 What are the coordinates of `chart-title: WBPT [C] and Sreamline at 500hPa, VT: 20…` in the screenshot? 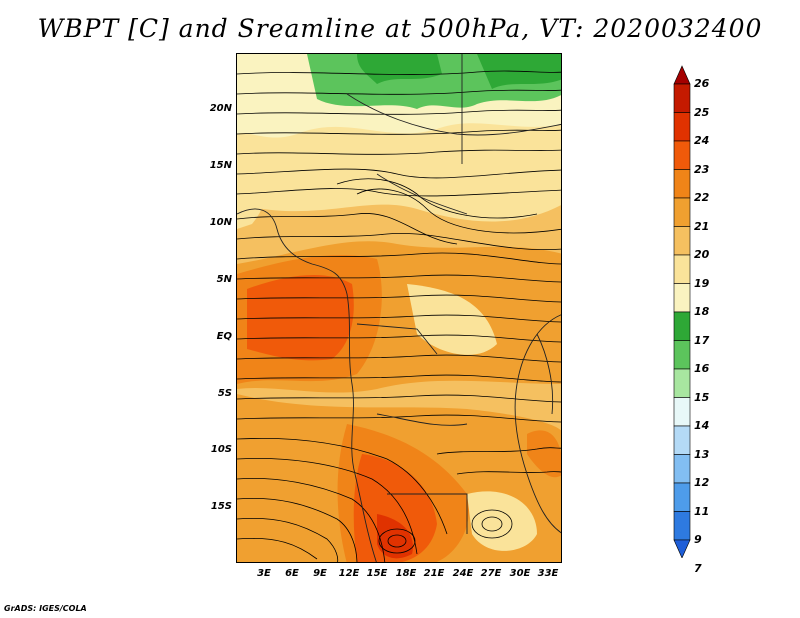 It's located at (400, 28).